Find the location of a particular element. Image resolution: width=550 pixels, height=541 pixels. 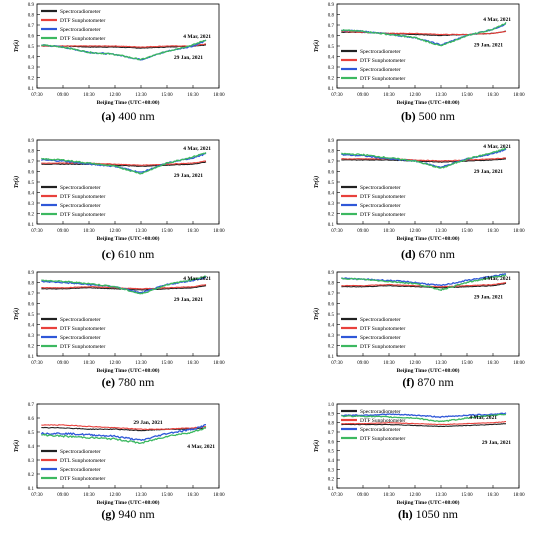

panel-c-legend-label-spectroradiometer-jan: Spectroradiometer is located at coordinates (80, 206).